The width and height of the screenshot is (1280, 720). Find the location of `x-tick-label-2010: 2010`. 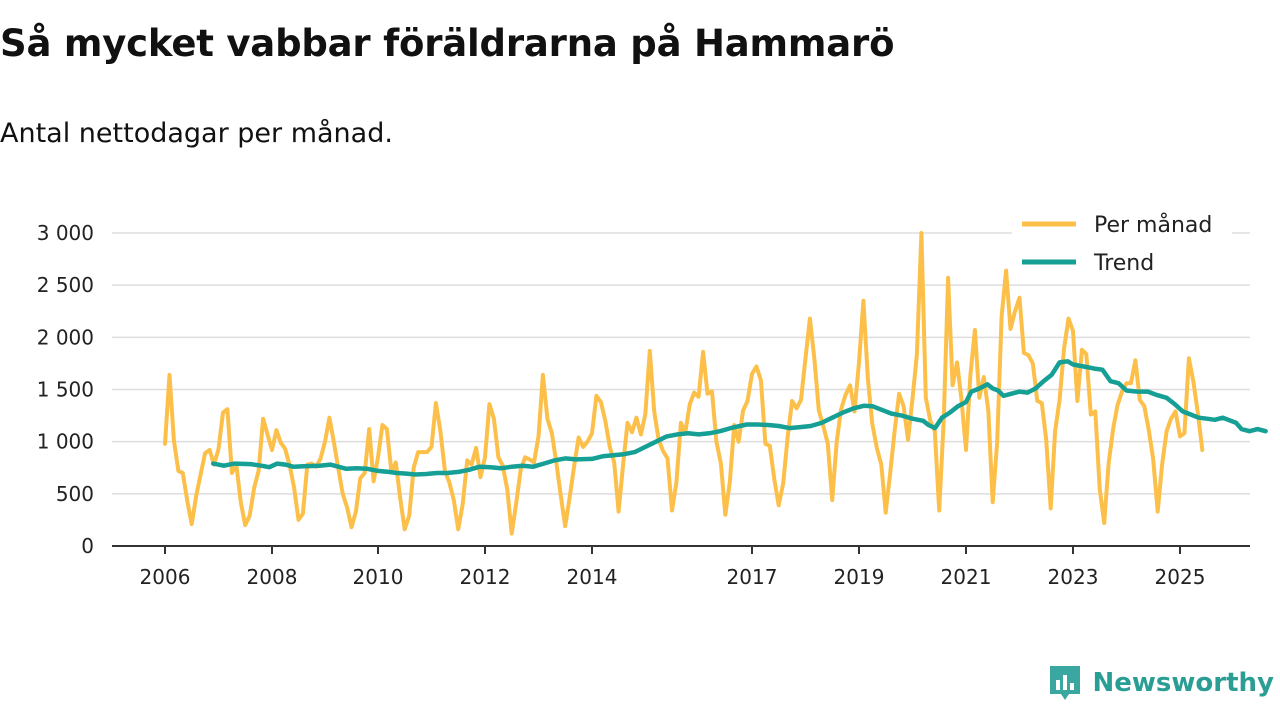

x-tick-label-2010: 2010 is located at coordinates (378, 577).